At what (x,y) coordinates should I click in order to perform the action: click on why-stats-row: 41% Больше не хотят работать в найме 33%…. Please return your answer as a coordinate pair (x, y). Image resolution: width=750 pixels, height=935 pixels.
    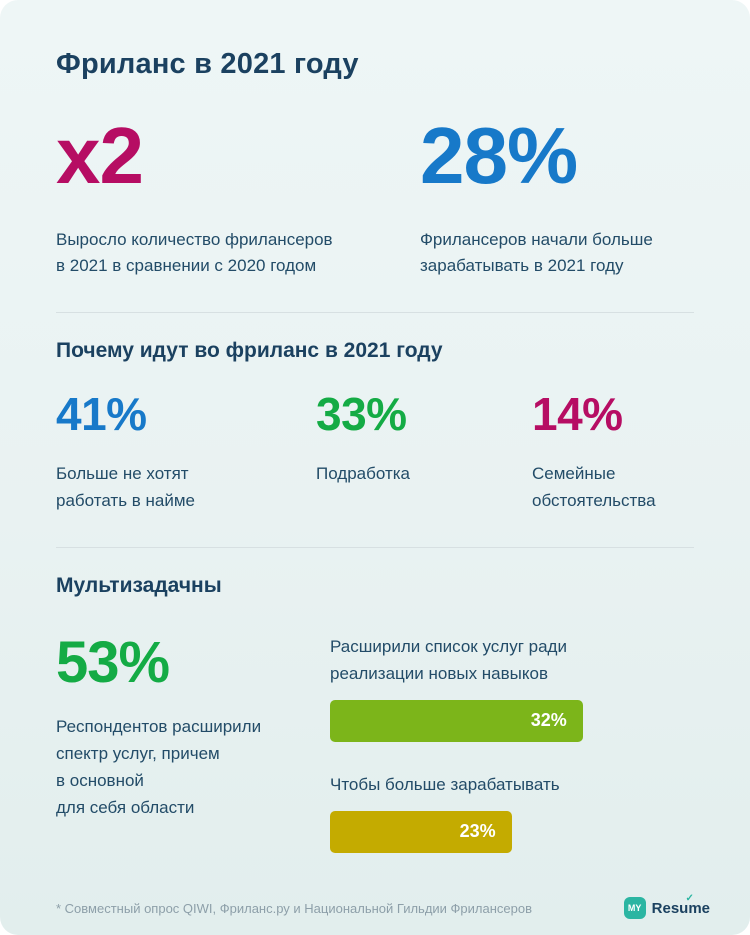
    Looking at the image, I should click on (375, 453).